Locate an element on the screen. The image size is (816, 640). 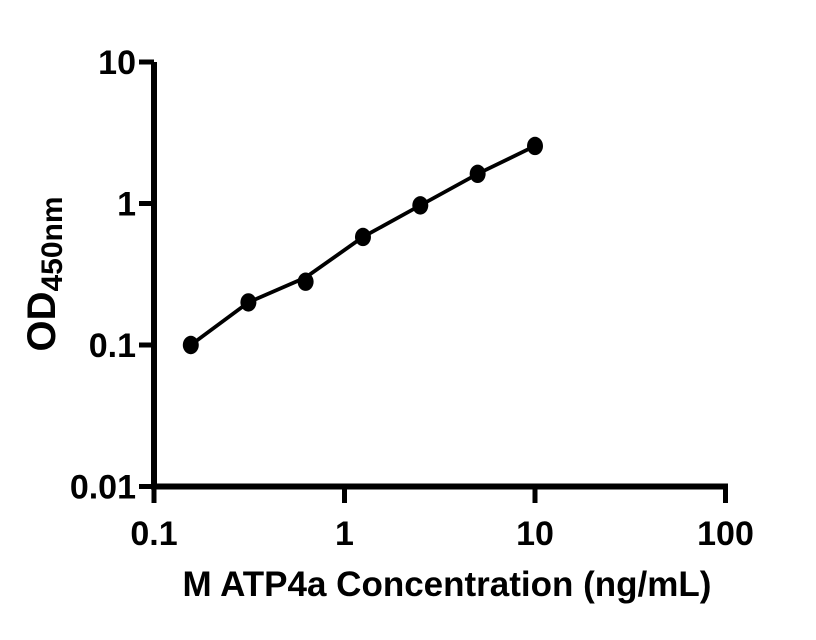
y-axis-title: OD450nm is located at coordinates (44, 274).